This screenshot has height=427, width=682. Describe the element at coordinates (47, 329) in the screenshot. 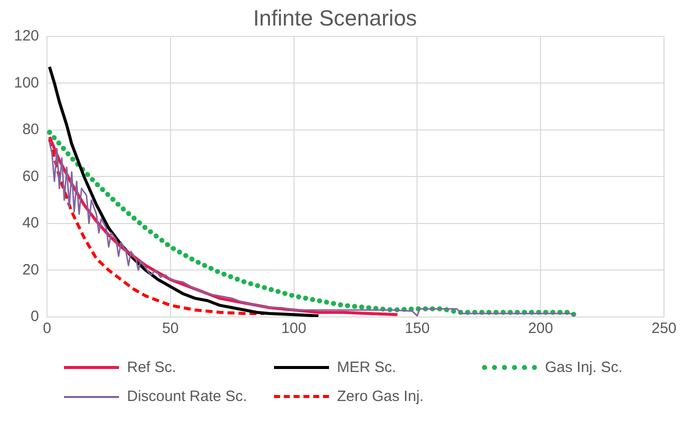

I see `x-tick-label: 0` at that location.